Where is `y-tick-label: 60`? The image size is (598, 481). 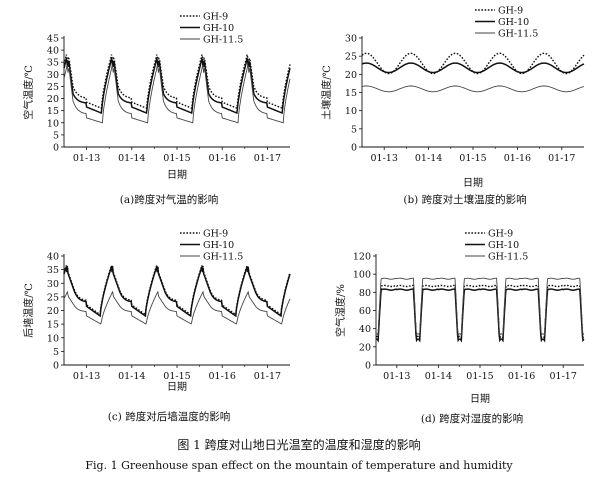
y-tick-label: 60 is located at coordinates (365, 311).